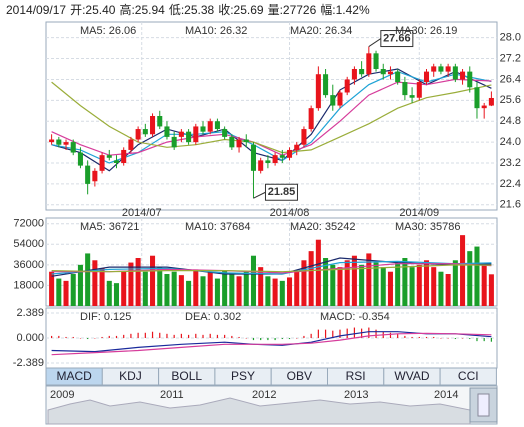 The width and height of the screenshot is (524, 427). I want to click on y-tick-label: 28.0, so click(510, 38).